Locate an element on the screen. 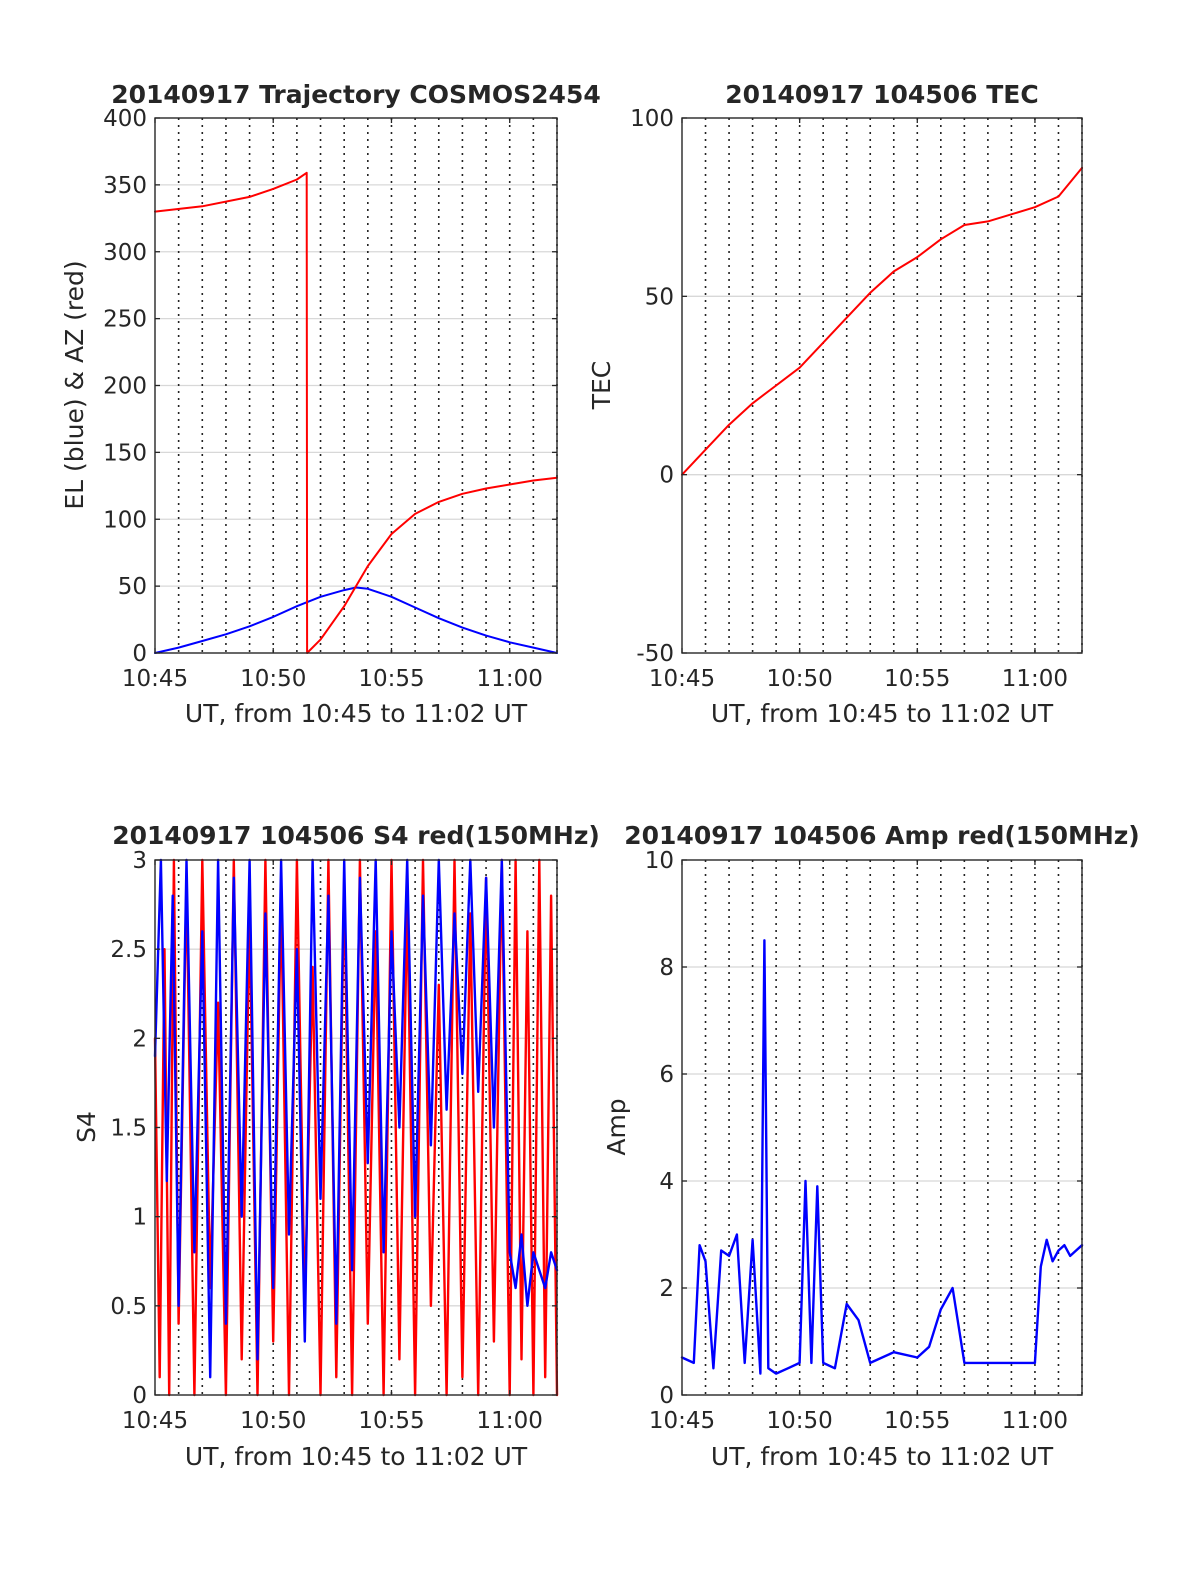 Image resolution: width=1200 pixels, height=1575 pixels. s4-y-tick-label: 3 is located at coordinates (139, 861).